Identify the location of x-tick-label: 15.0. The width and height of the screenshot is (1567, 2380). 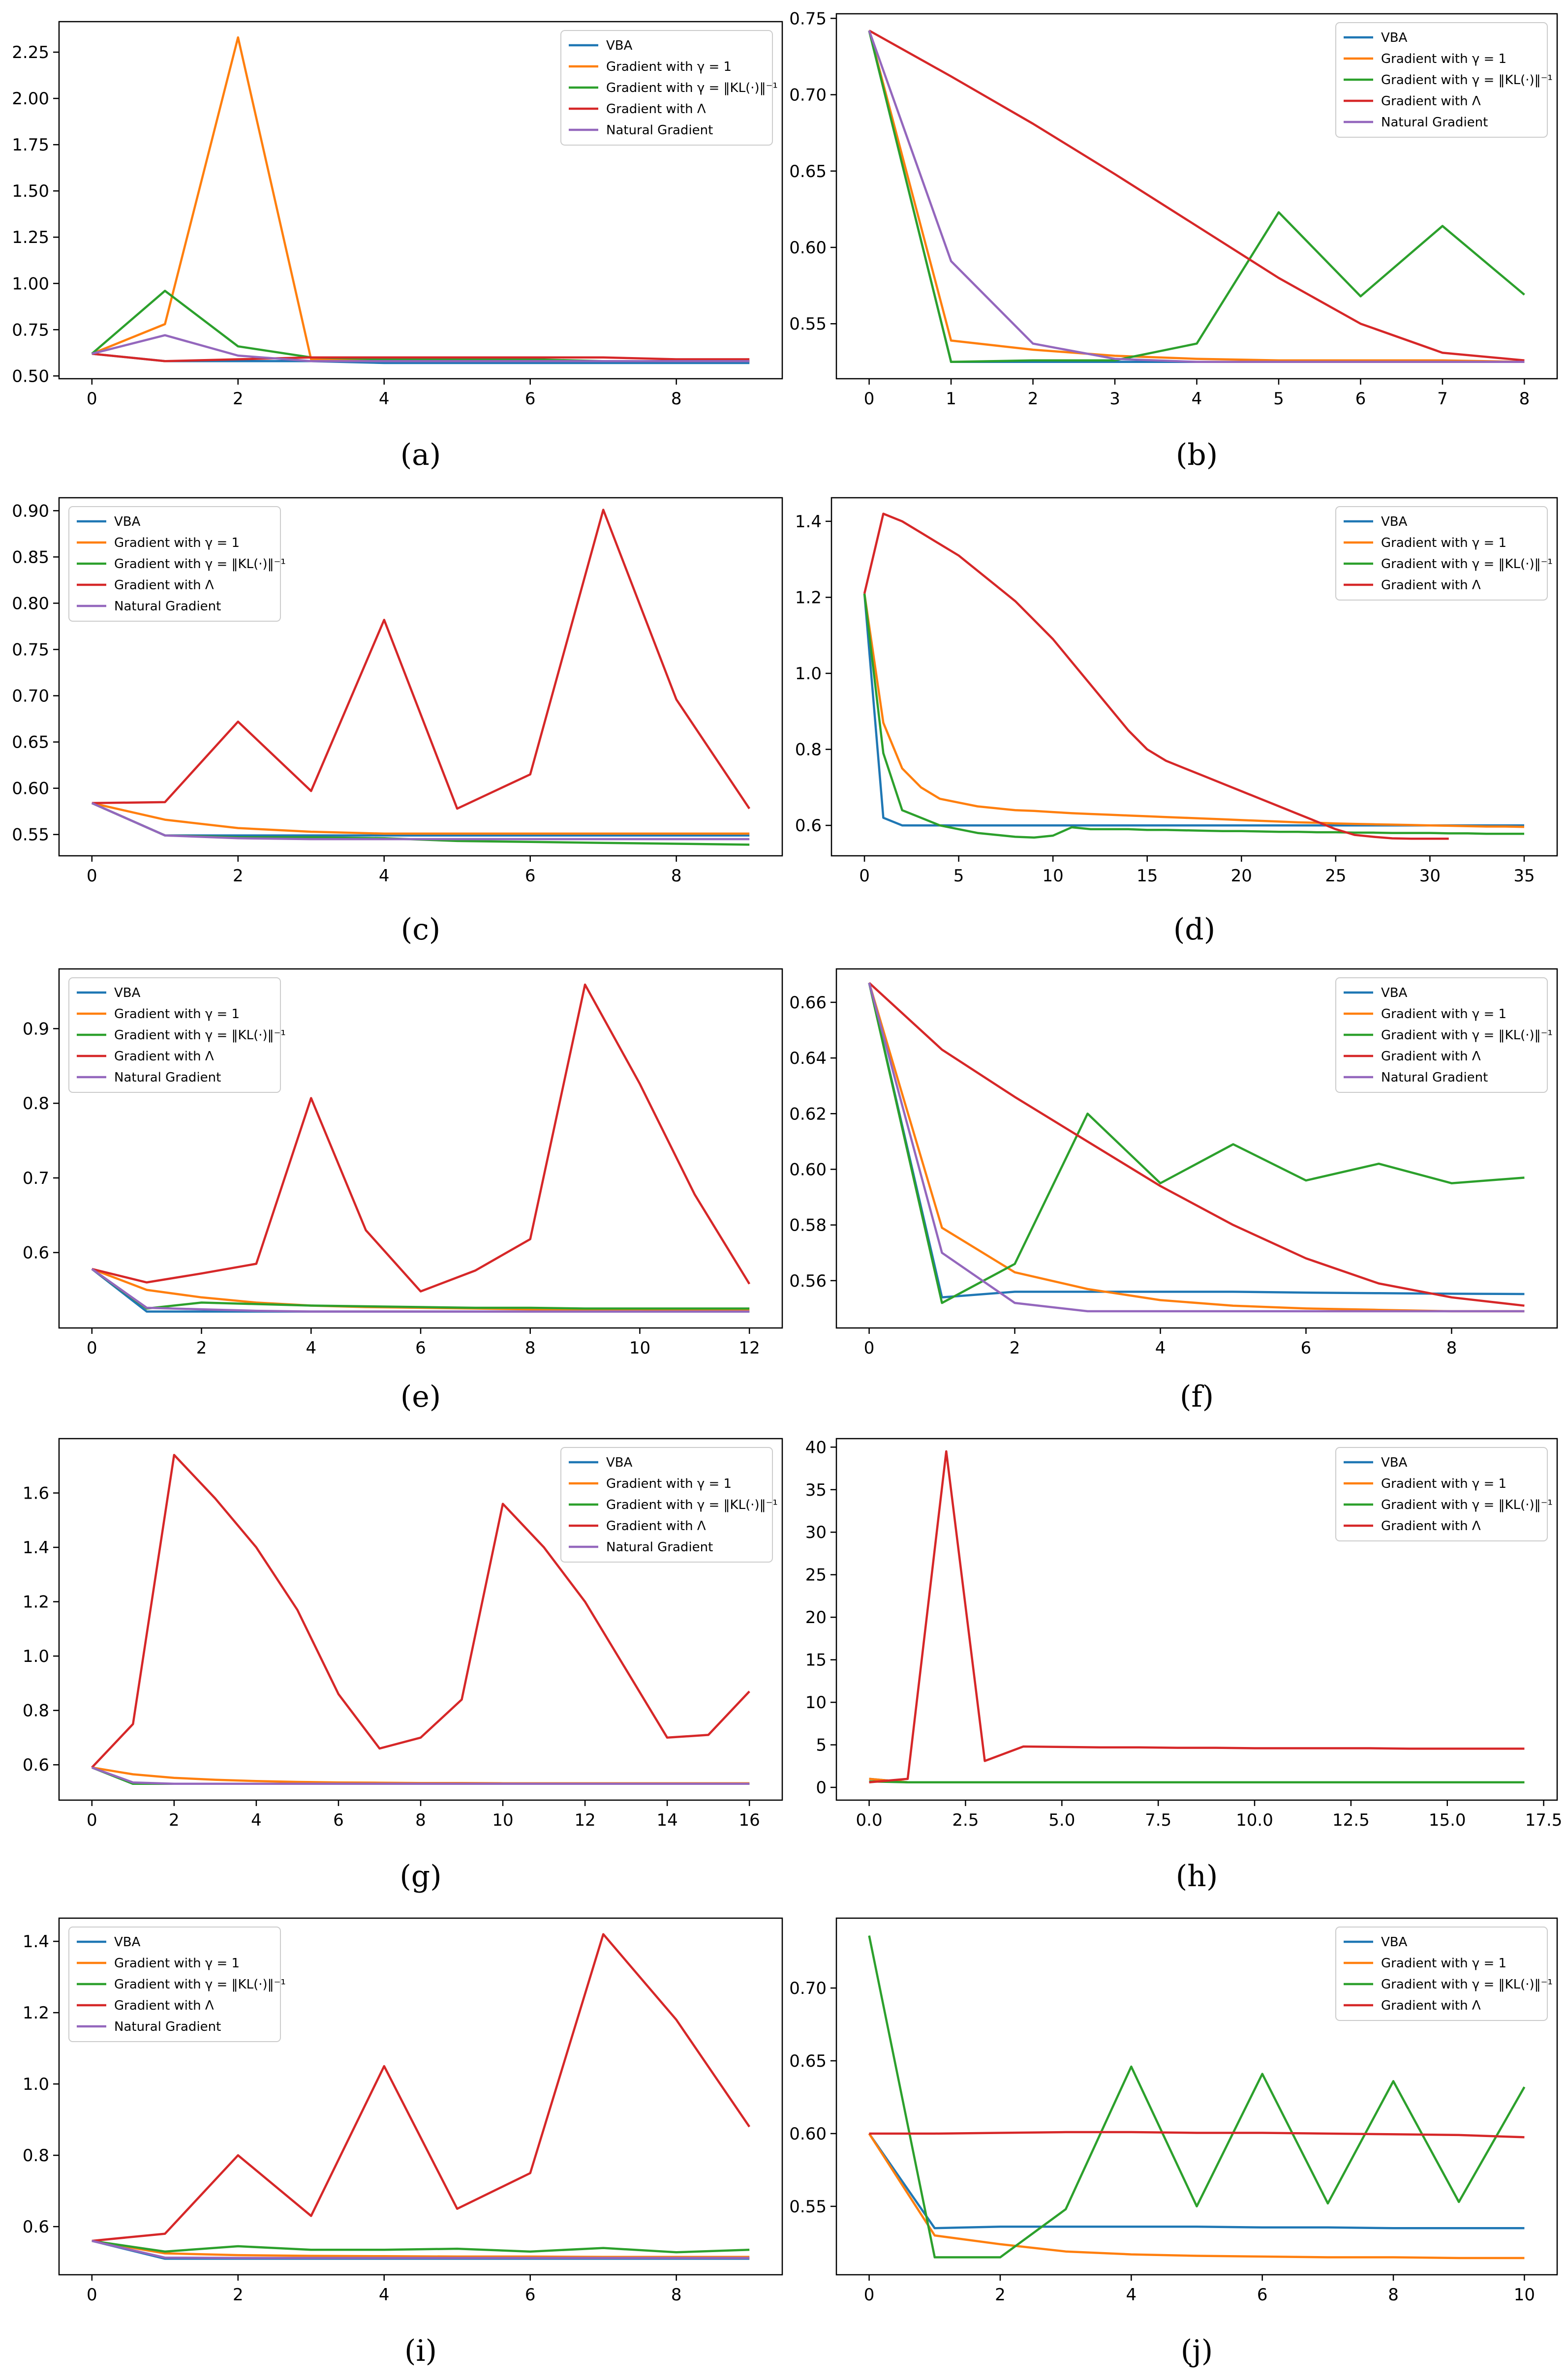
(1447, 1820).